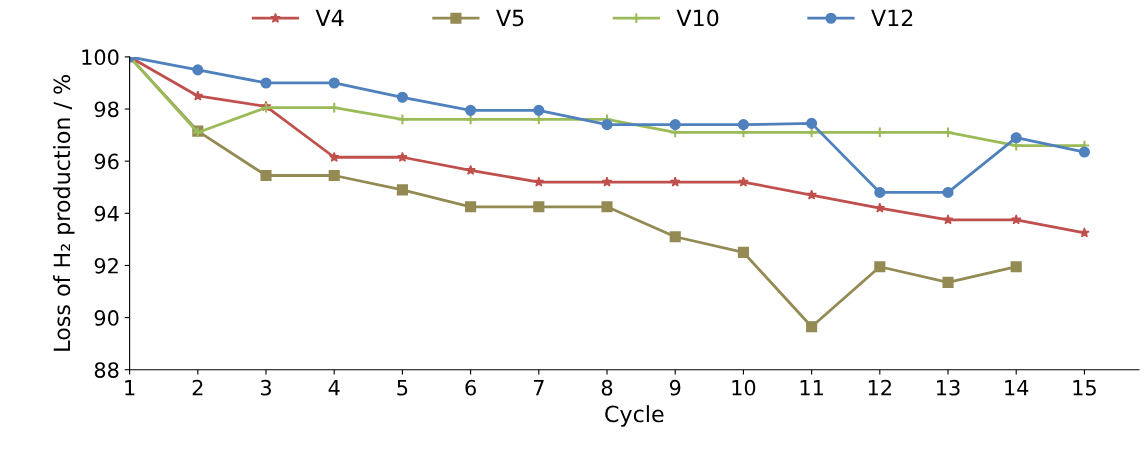  I want to click on x-axis-title: Cycle, so click(634, 416).